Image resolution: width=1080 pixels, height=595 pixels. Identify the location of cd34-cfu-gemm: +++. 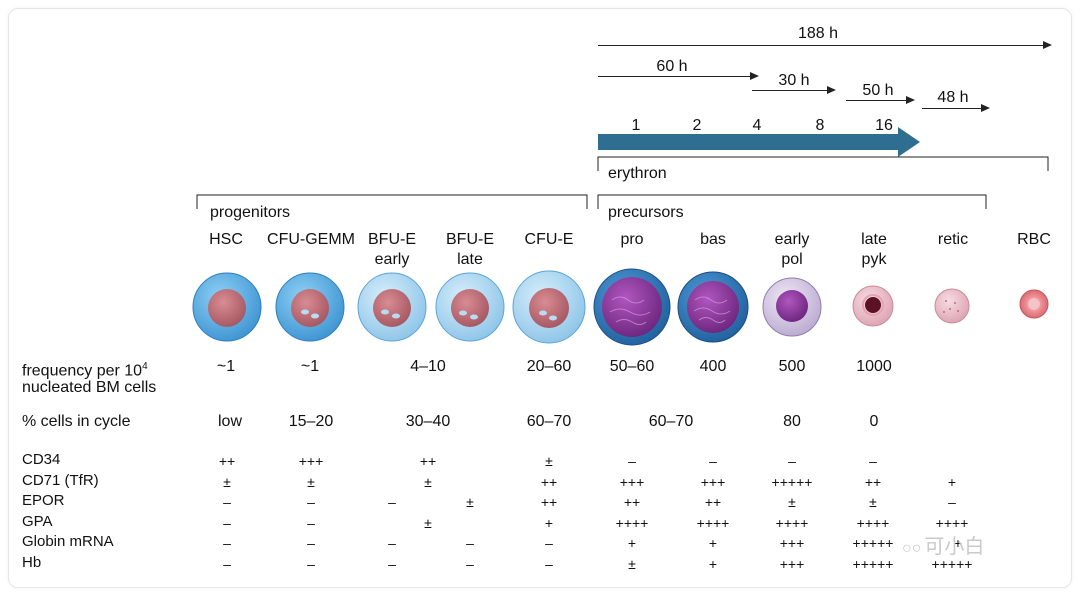
(311, 461).